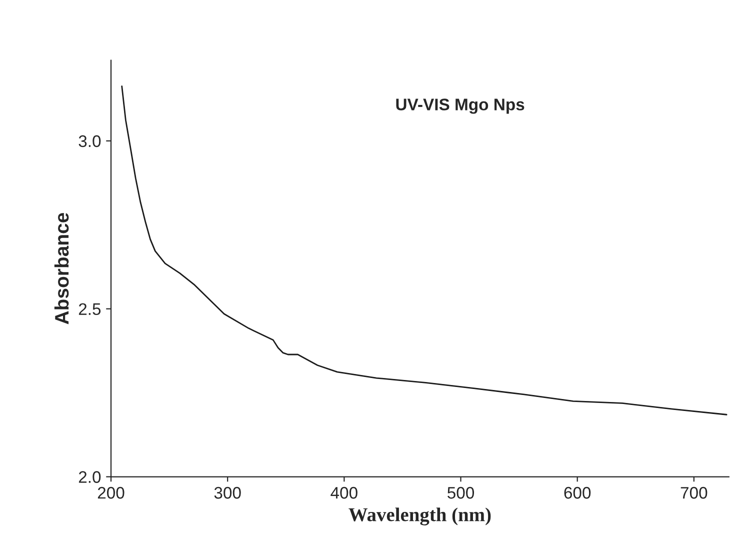 The width and height of the screenshot is (740, 548). I want to click on x-tick-label: 400, so click(344, 492).